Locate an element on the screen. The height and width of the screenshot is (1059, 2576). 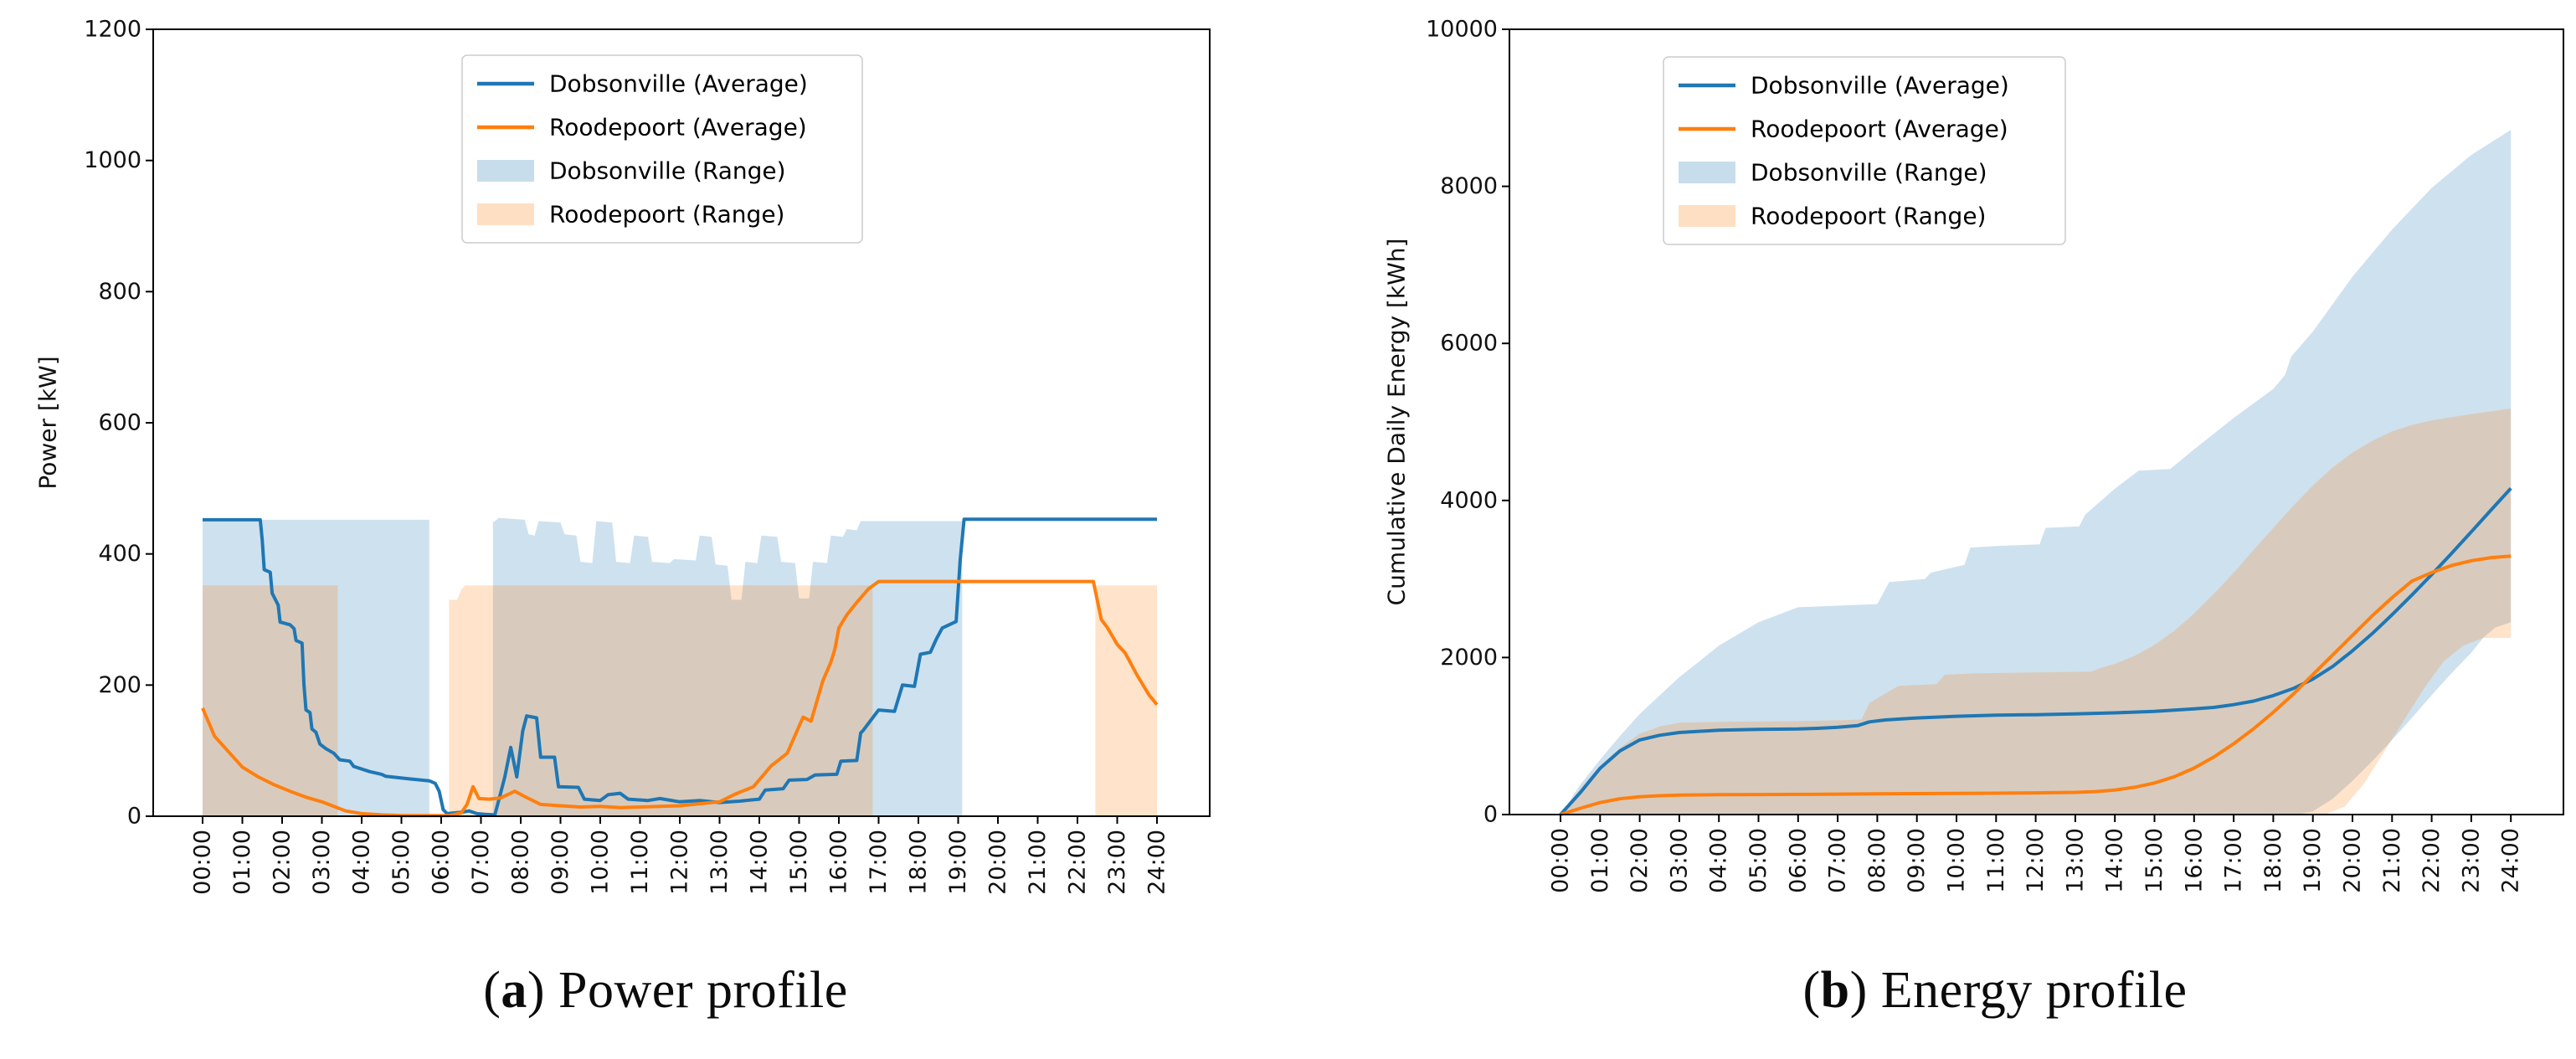
y-axis-label: Power [kW] is located at coordinates (48, 423).